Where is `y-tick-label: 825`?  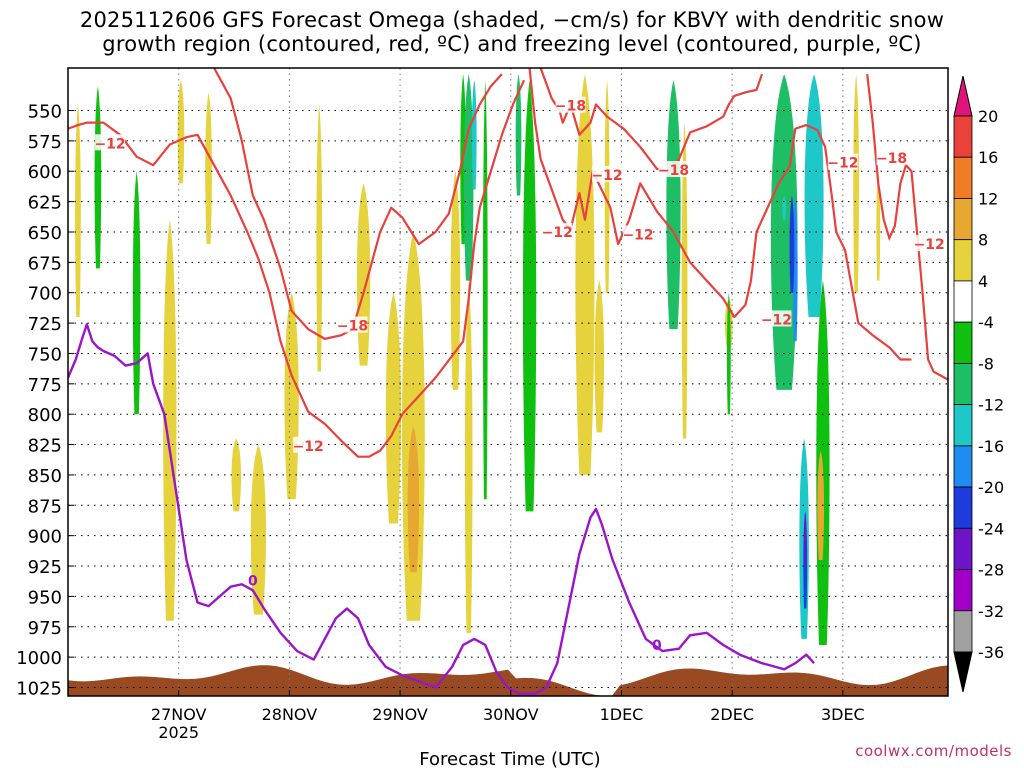
y-tick-label: 825 is located at coordinates (45, 446).